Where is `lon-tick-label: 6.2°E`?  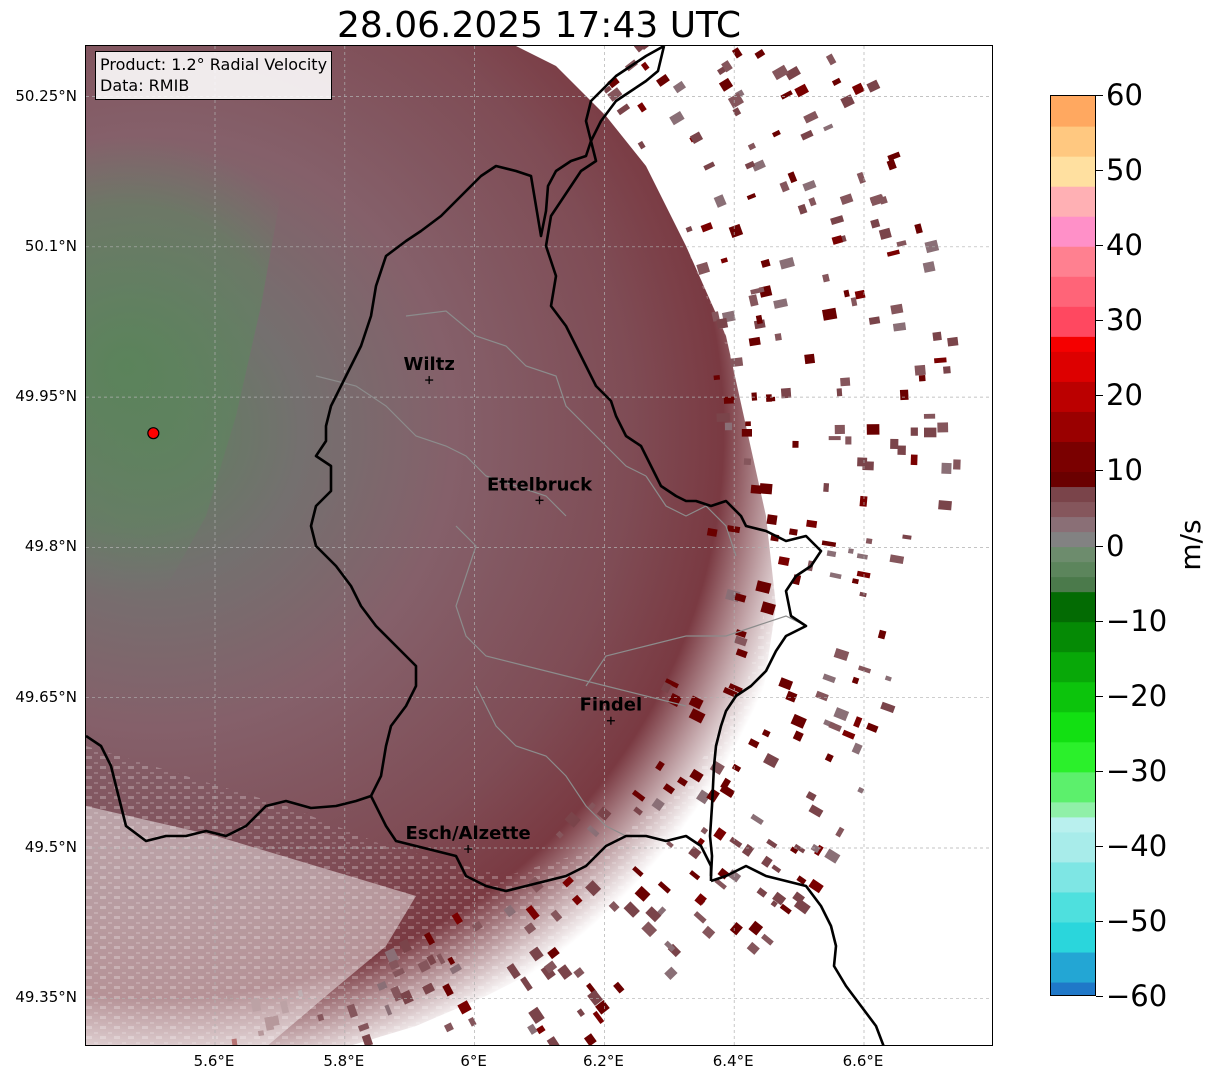 lon-tick-label: 6.2°E is located at coordinates (603, 1061).